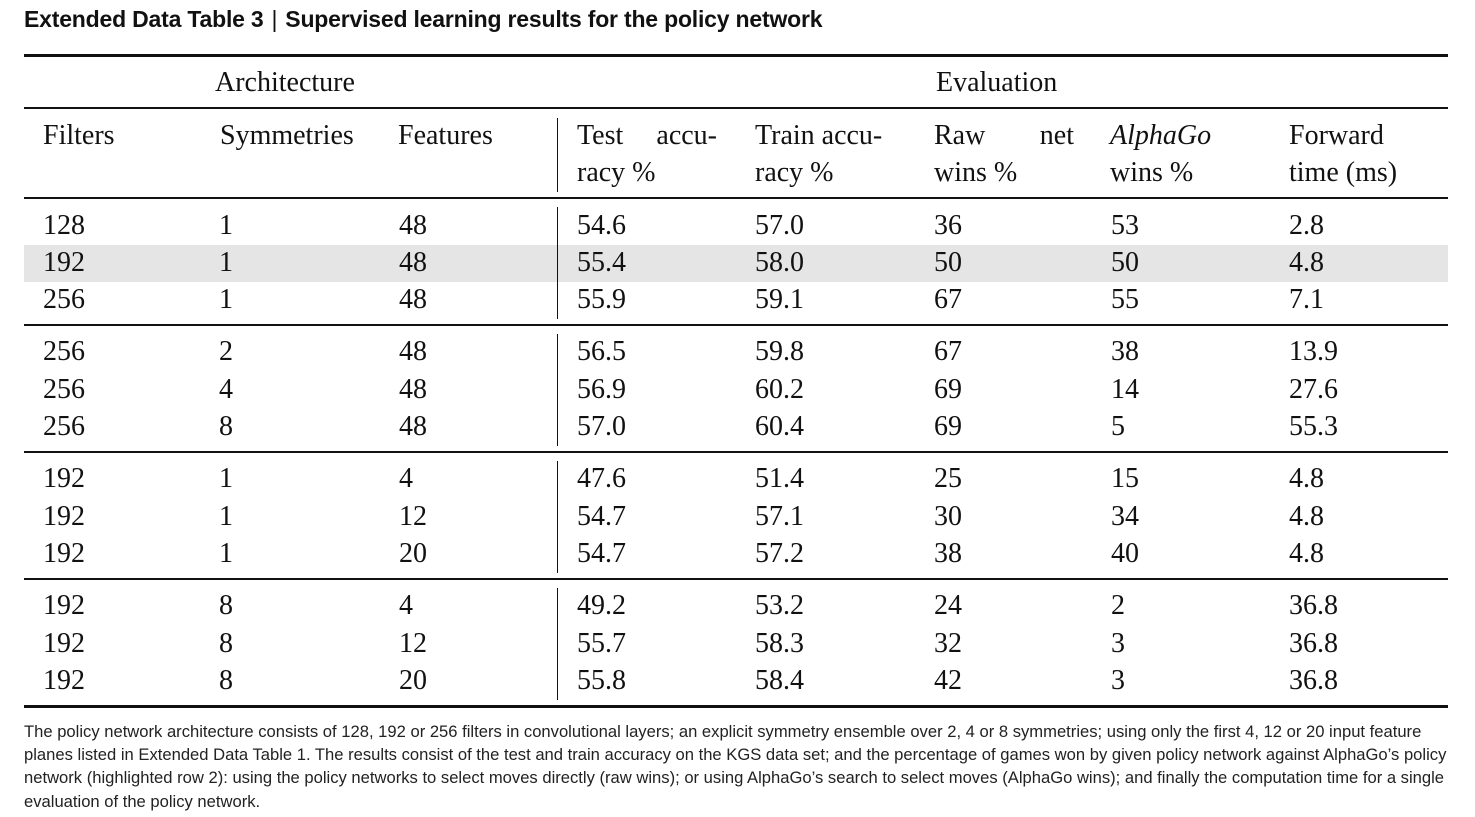  What do you see at coordinates (285, 82) in the screenshot?
I see `architecture-header: Architecture` at bounding box center [285, 82].